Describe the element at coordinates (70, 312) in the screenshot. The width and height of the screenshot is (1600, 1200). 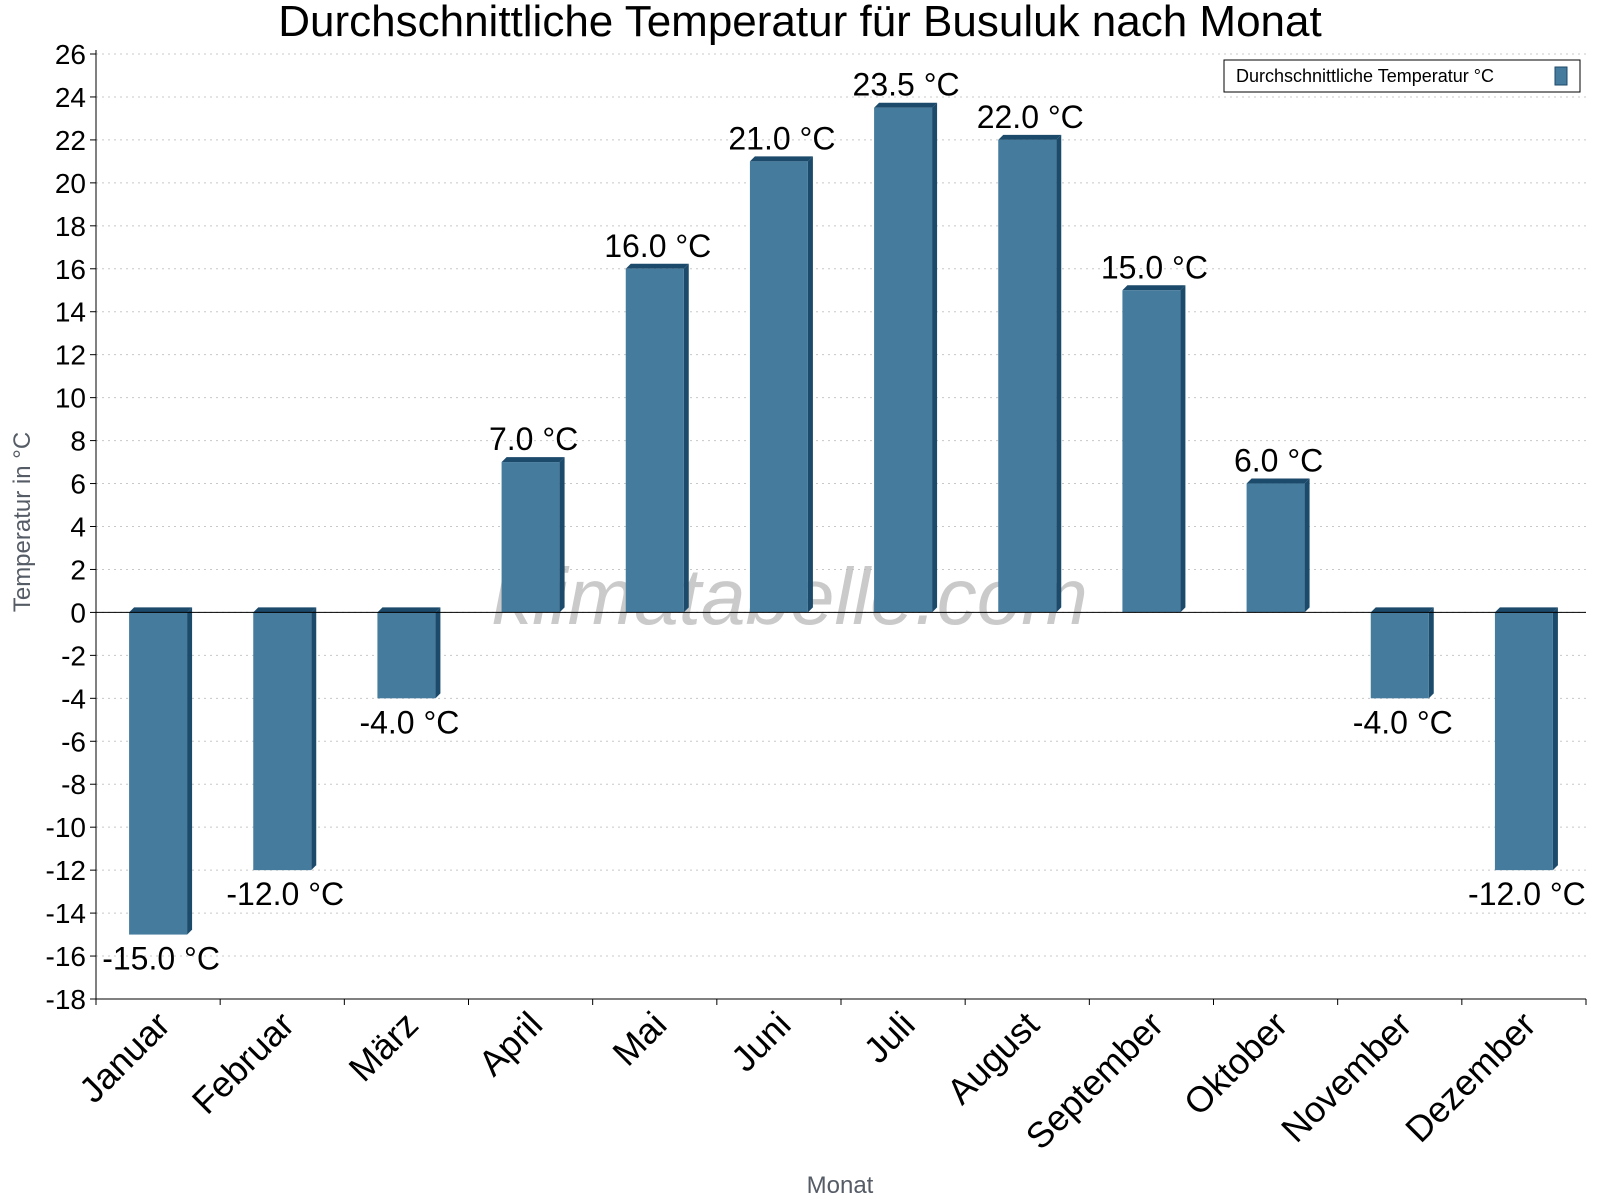
I see `y-tick-label: 14` at that location.